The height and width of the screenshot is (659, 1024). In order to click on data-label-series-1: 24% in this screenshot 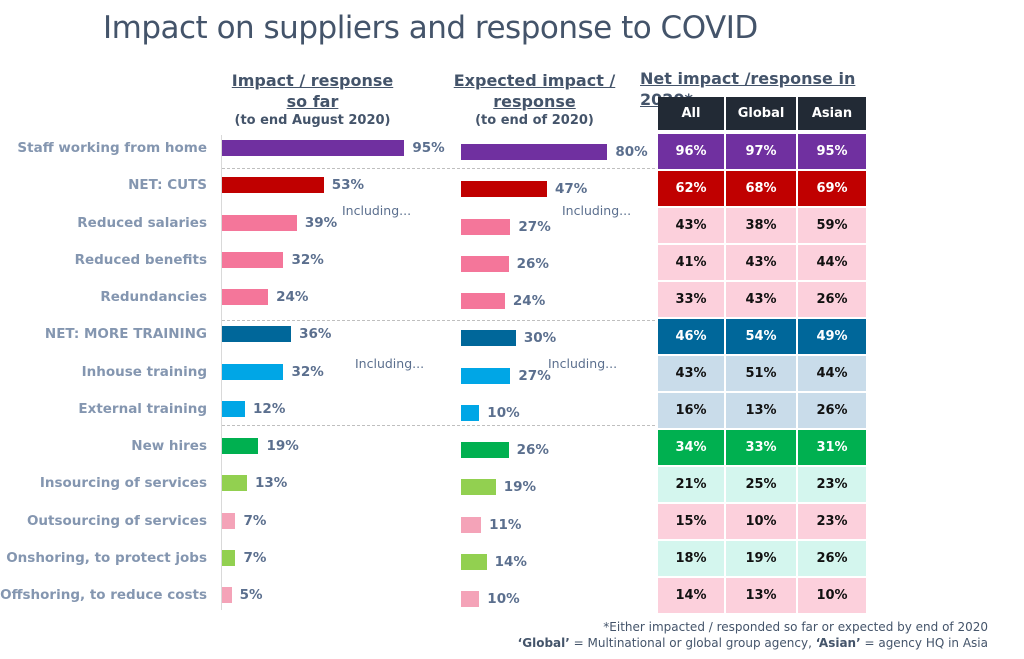, I will do `click(292, 297)`.